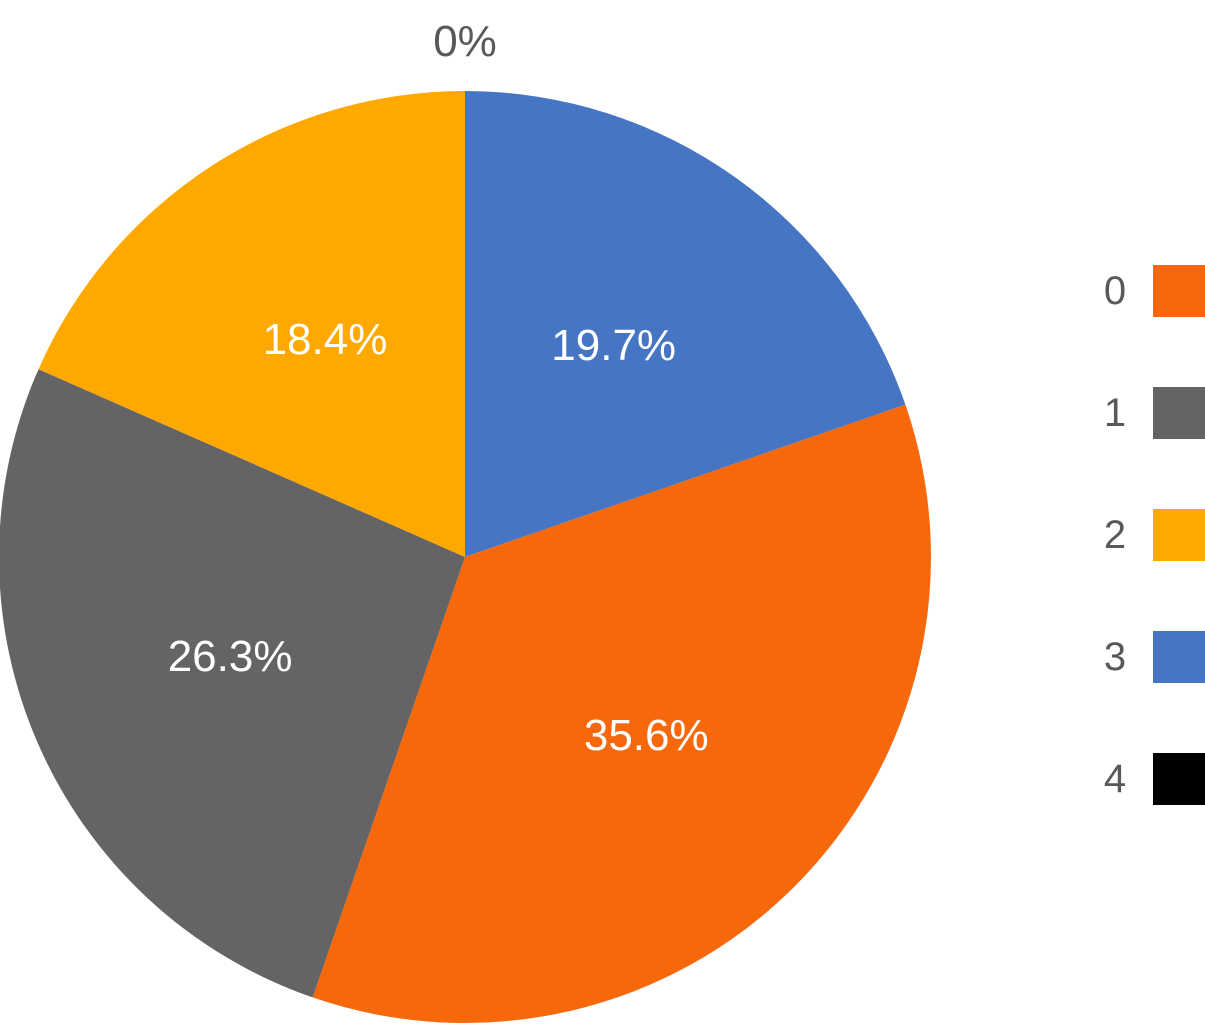 Image resolution: width=1205 pixels, height=1024 pixels. Describe the element at coordinates (1115, 291) in the screenshot. I see `legend-label-0: 0` at that location.